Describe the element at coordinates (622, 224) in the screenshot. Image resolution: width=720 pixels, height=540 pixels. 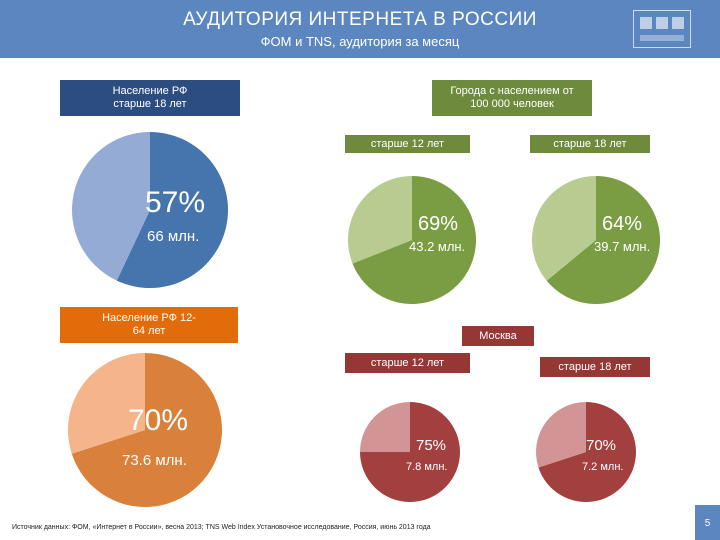
I see `pie-4-value: 64%` at that location.